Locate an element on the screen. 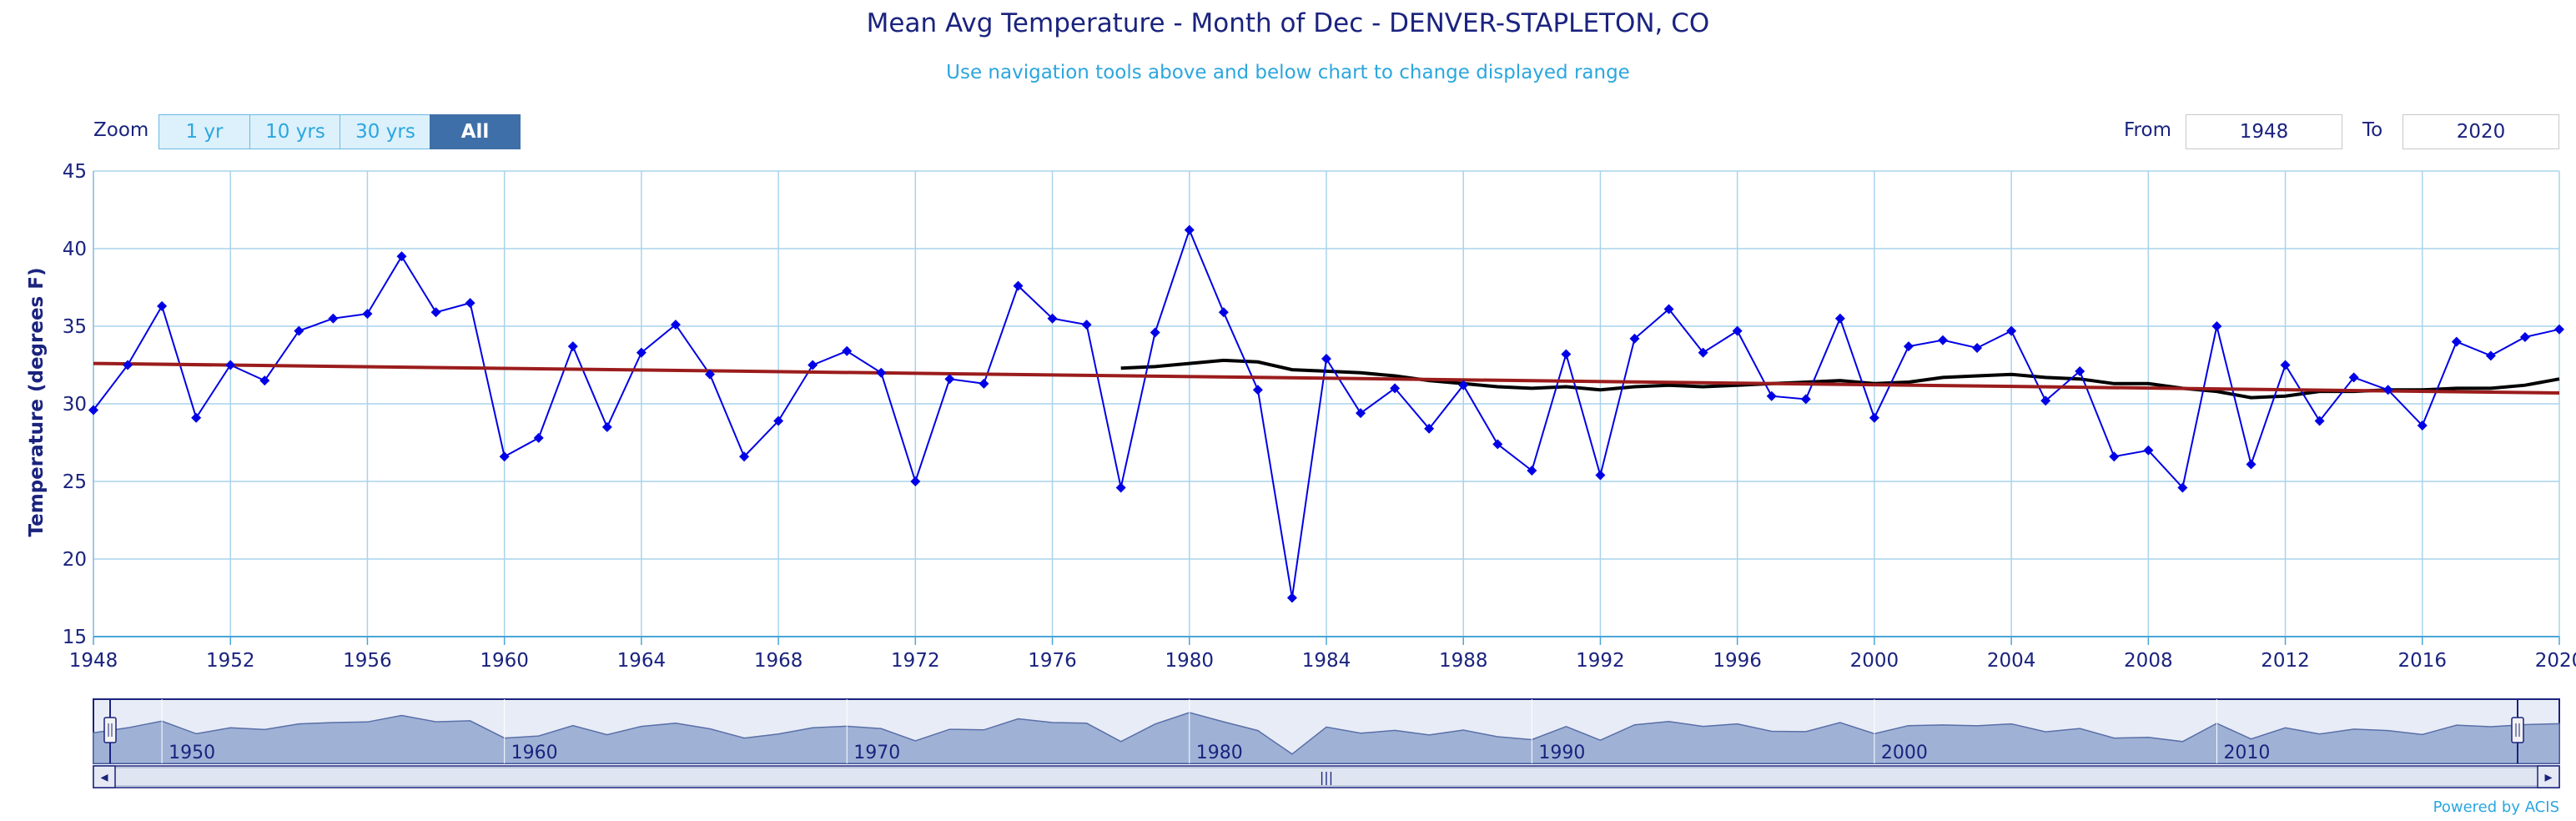  y-tick-label: 20 is located at coordinates (75, 560).